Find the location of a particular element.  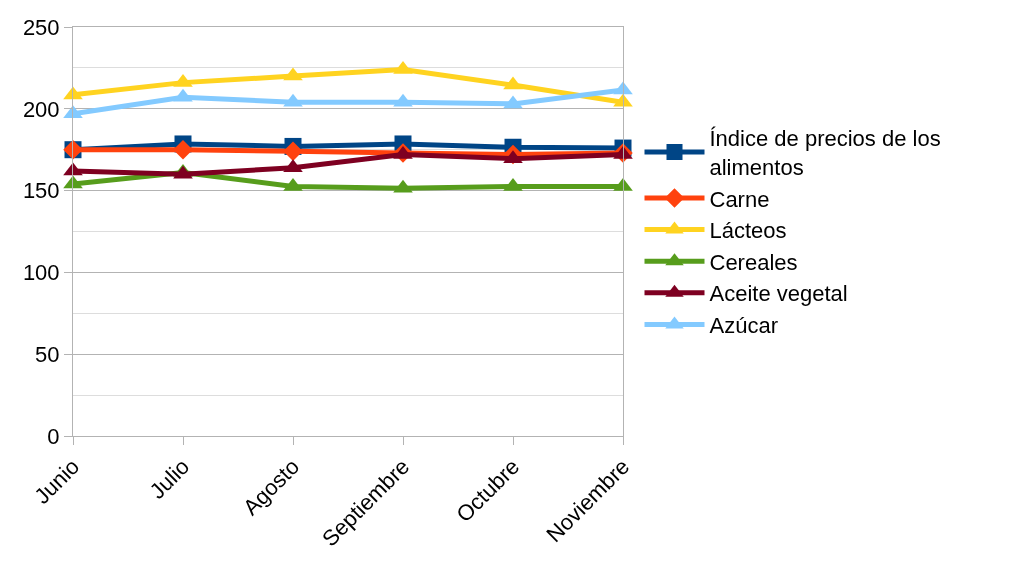

x-tick-label: Julio is located at coordinates (169, 479).